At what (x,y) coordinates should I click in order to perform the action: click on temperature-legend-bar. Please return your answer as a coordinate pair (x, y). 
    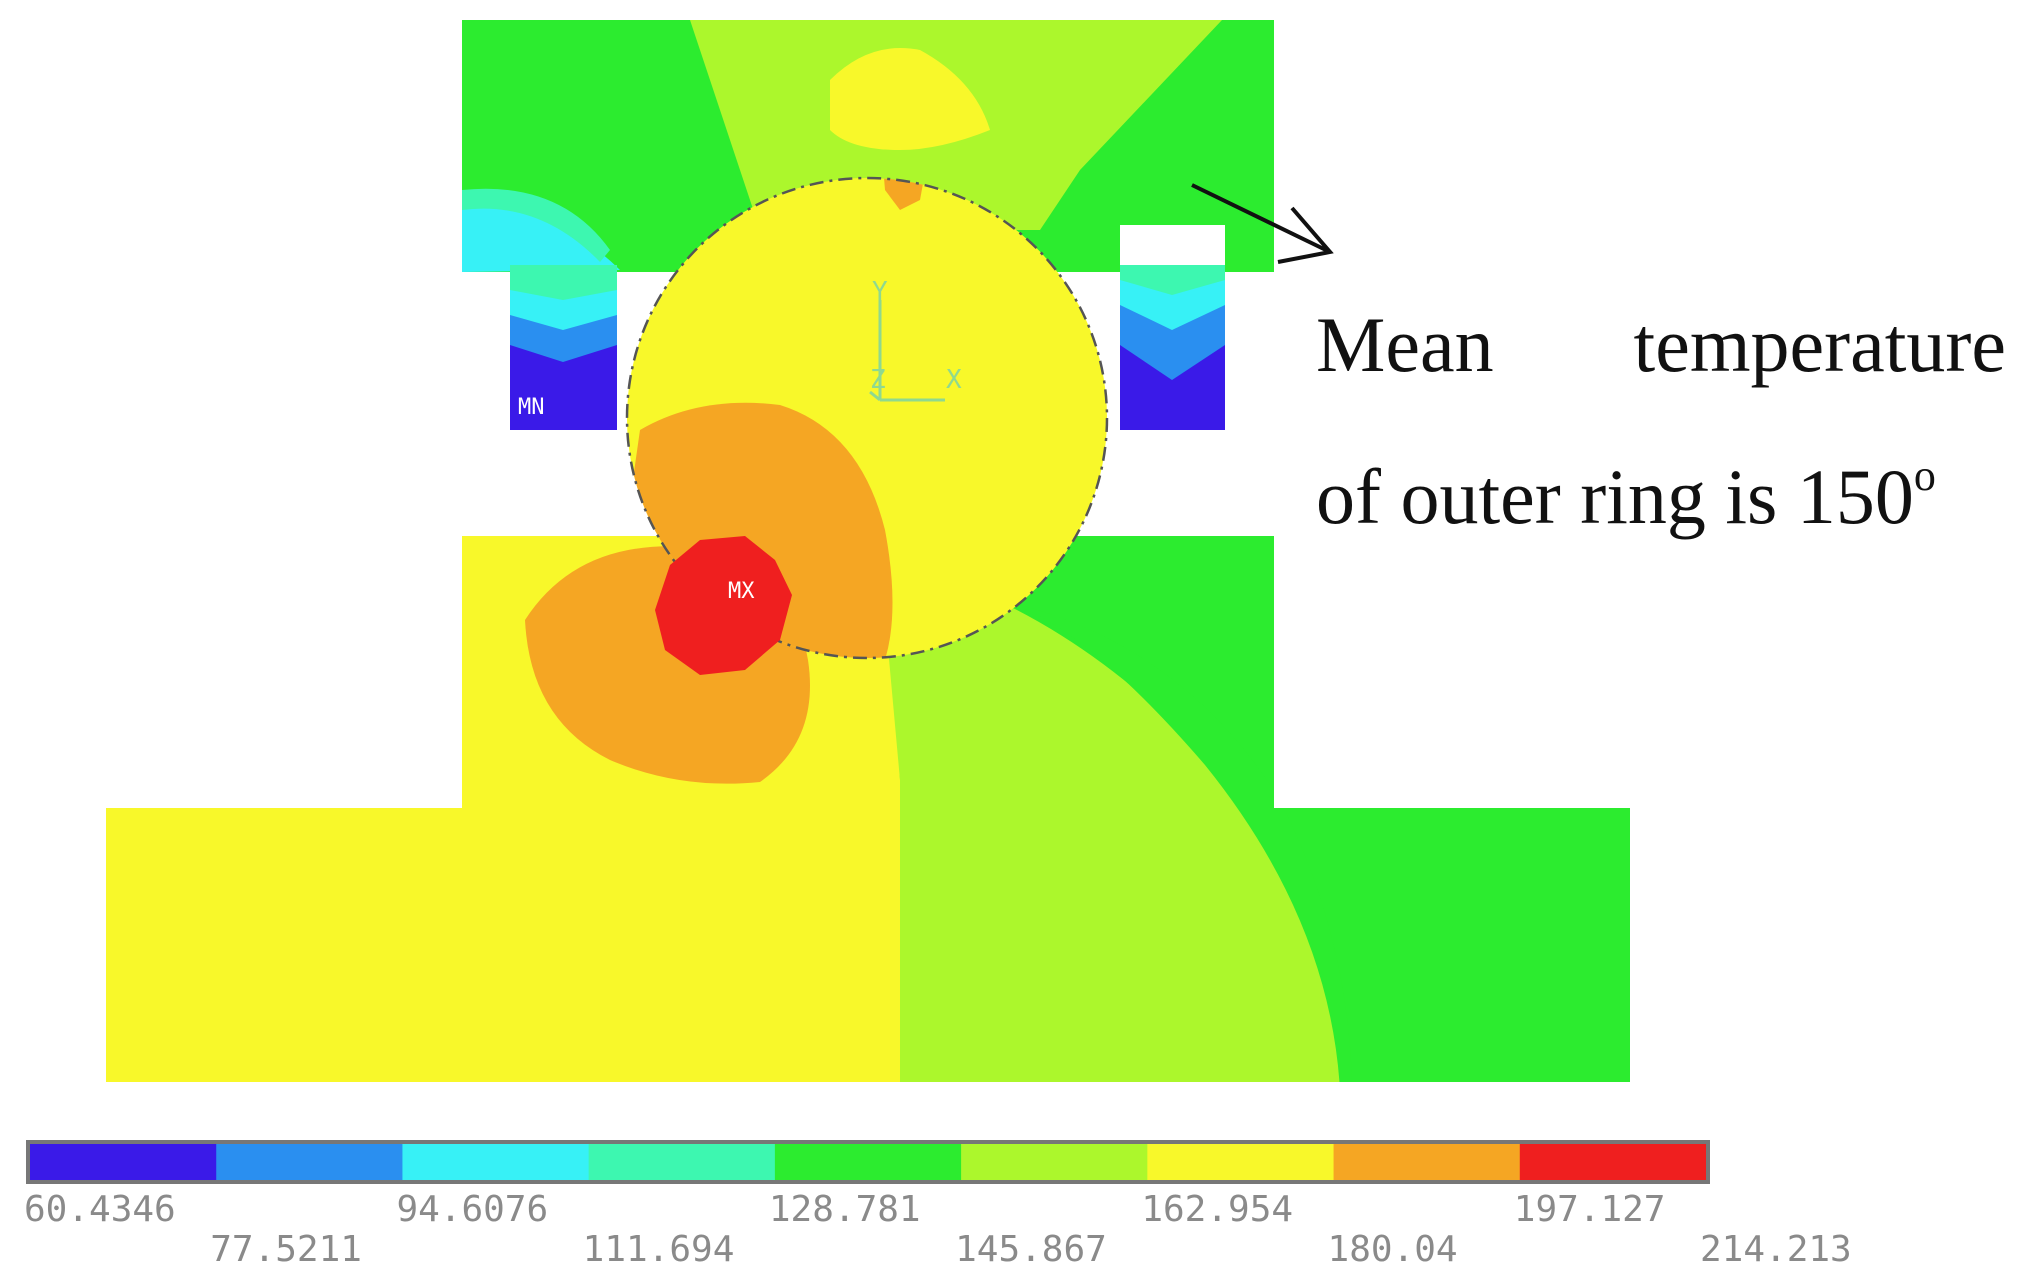
    Looking at the image, I should click on (868, 1162).